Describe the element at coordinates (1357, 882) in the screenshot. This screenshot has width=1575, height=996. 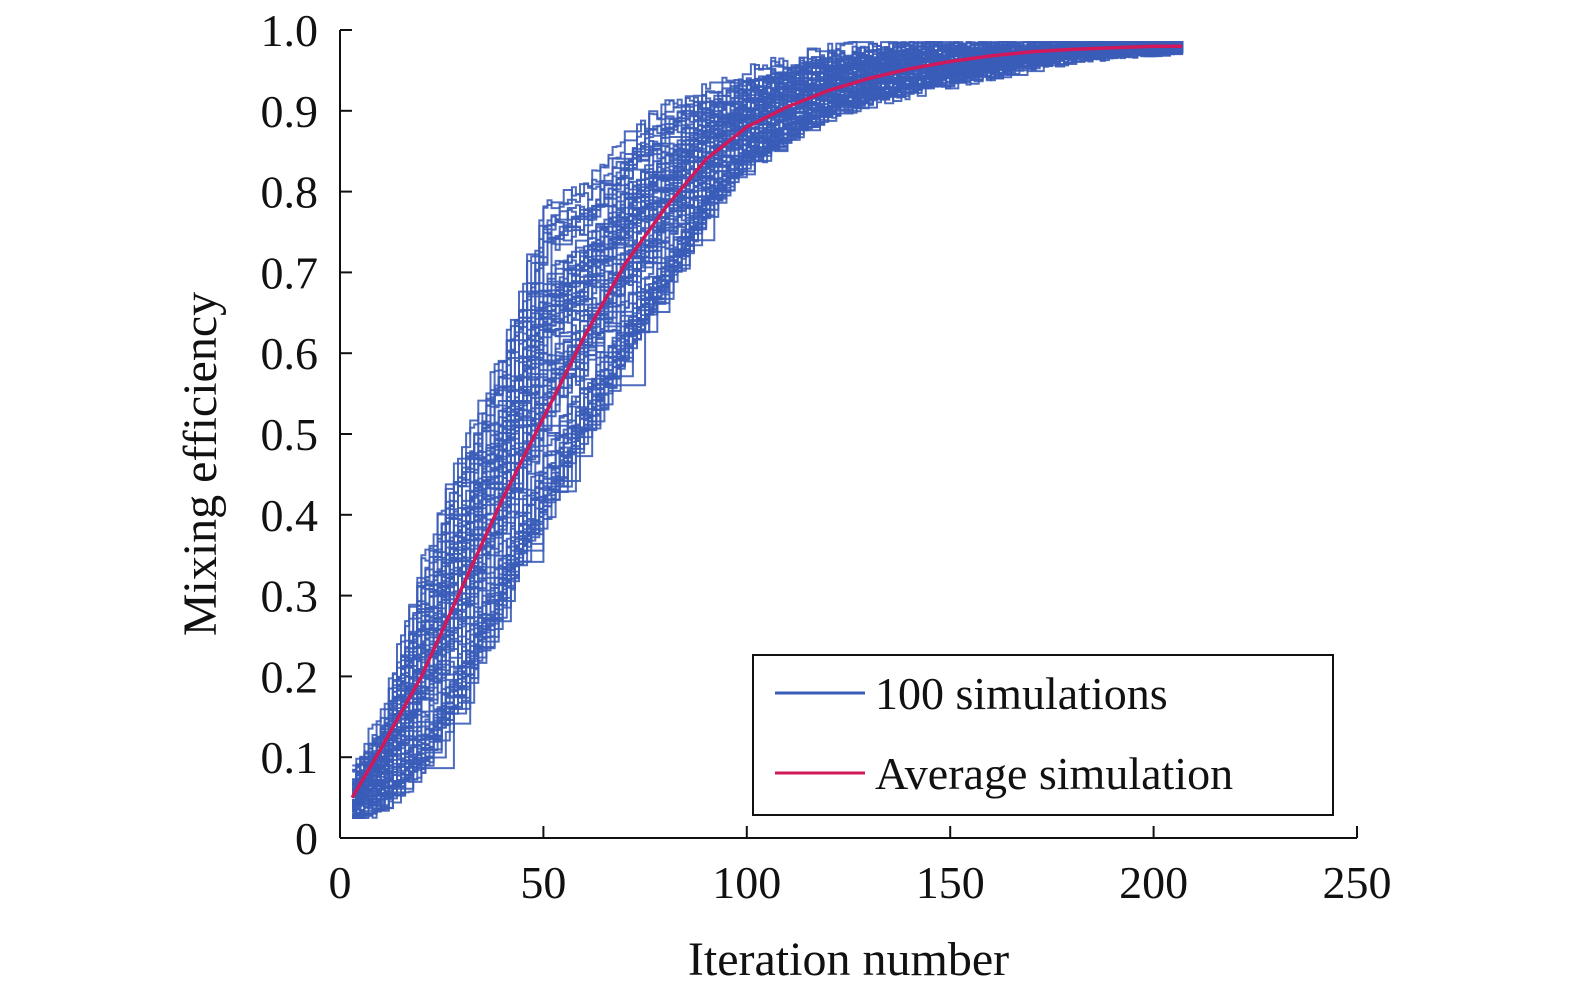
I see `x-tick-label: 250` at that location.